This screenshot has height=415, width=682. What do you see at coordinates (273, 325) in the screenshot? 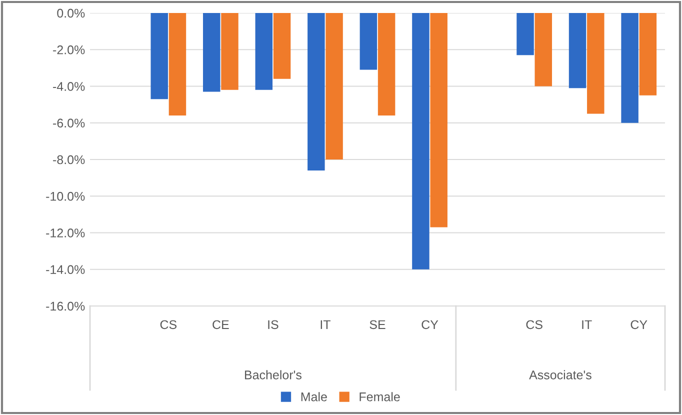
I see `x-tick-label: IS` at bounding box center [273, 325].